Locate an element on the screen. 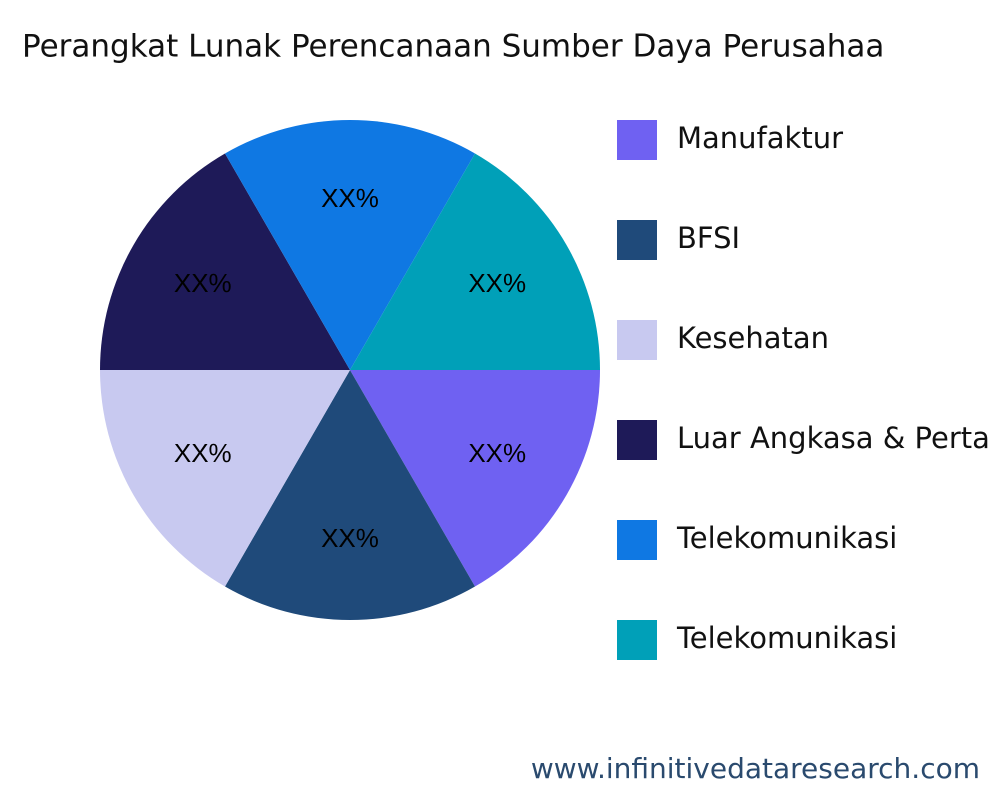  legend-label: BFSI is located at coordinates (708, 238).